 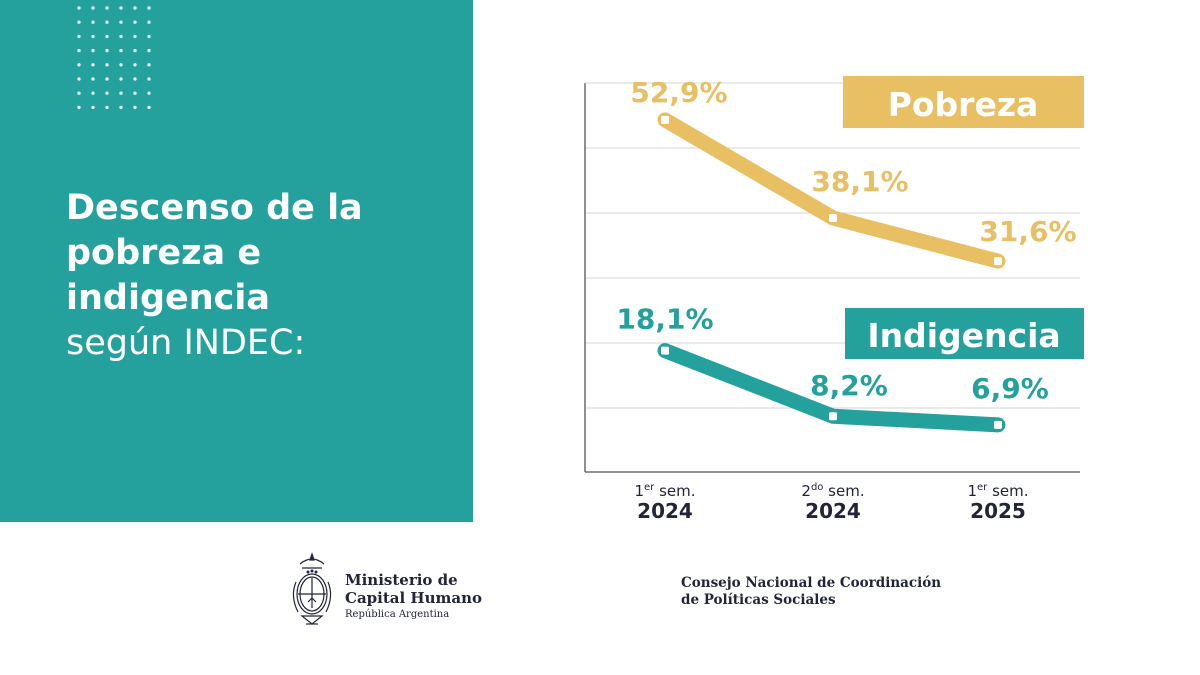 I want to click on council-name-line-2: de Políticas Sociales, so click(x=758, y=600).